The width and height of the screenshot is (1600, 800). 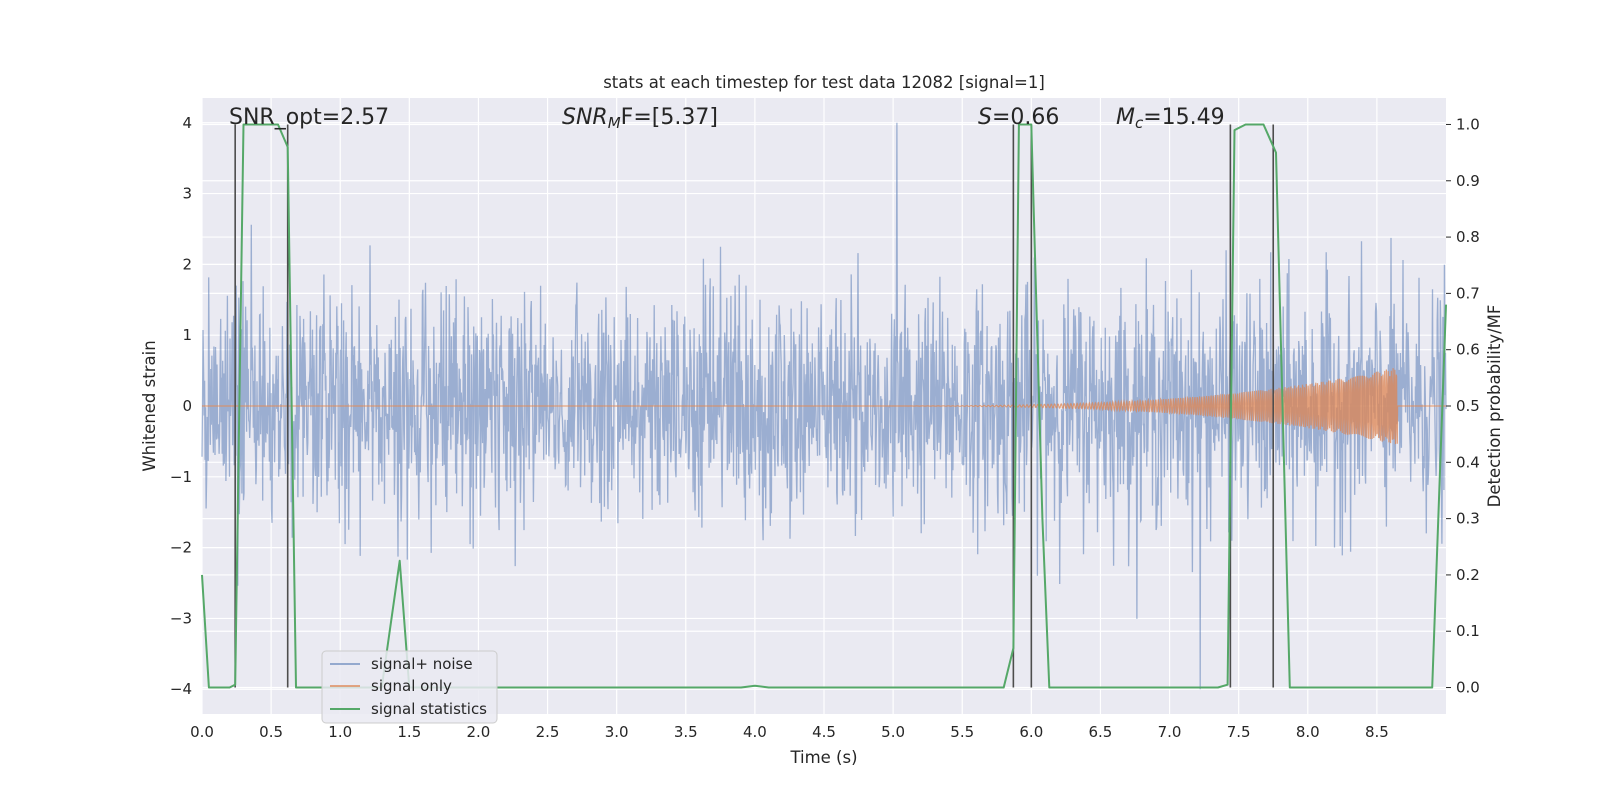 I want to click on x-tick-label: 3.0, so click(x=617, y=732).